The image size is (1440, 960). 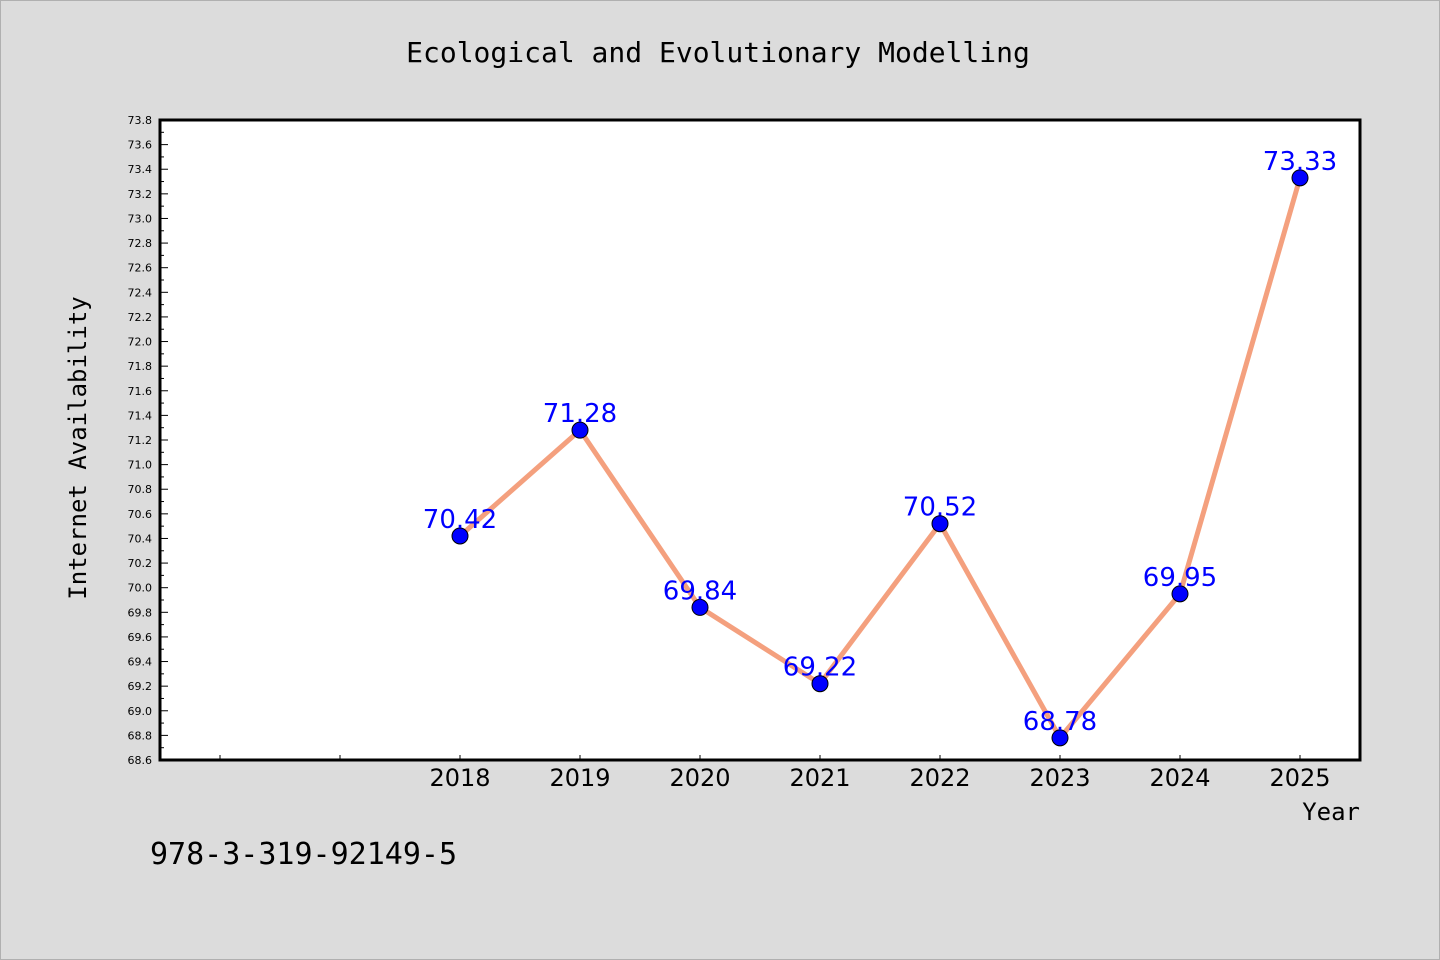 I want to click on y-tick-label: 70.0, so click(x=140, y=588).